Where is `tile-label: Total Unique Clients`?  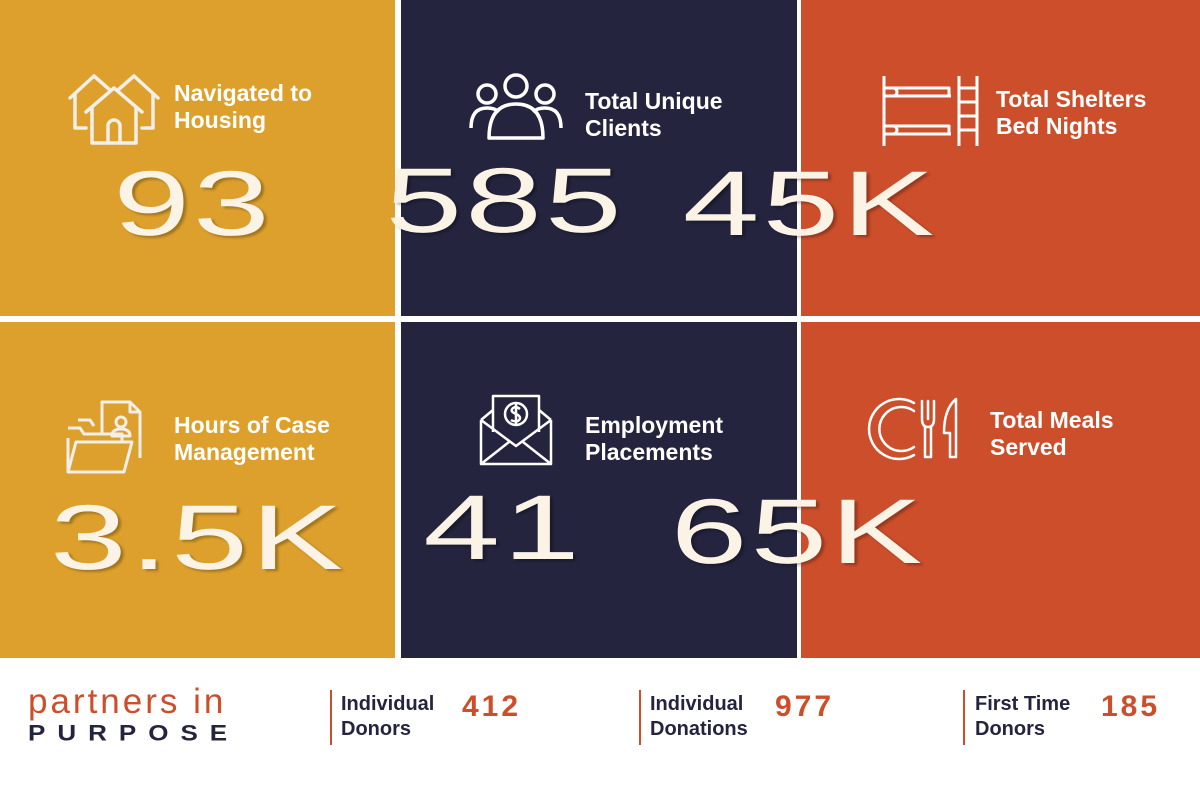 tile-label: Total Unique Clients is located at coordinates (654, 114).